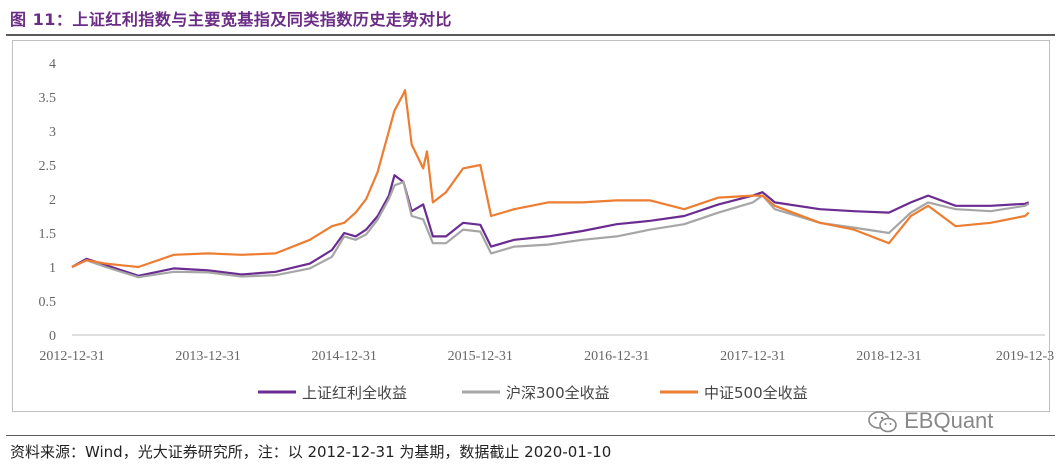  Describe the element at coordinates (52, 64) in the screenshot. I see `y-tick-label: 4` at that location.